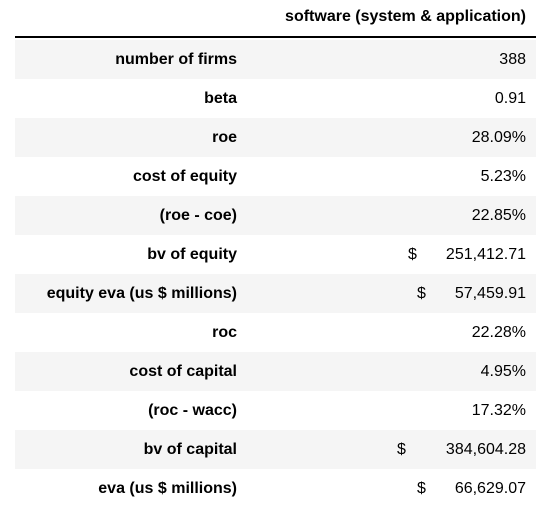 The height and width of the screenshot is (520, 546). I want to click on table-row: number of firms 388, so click(275, 59).